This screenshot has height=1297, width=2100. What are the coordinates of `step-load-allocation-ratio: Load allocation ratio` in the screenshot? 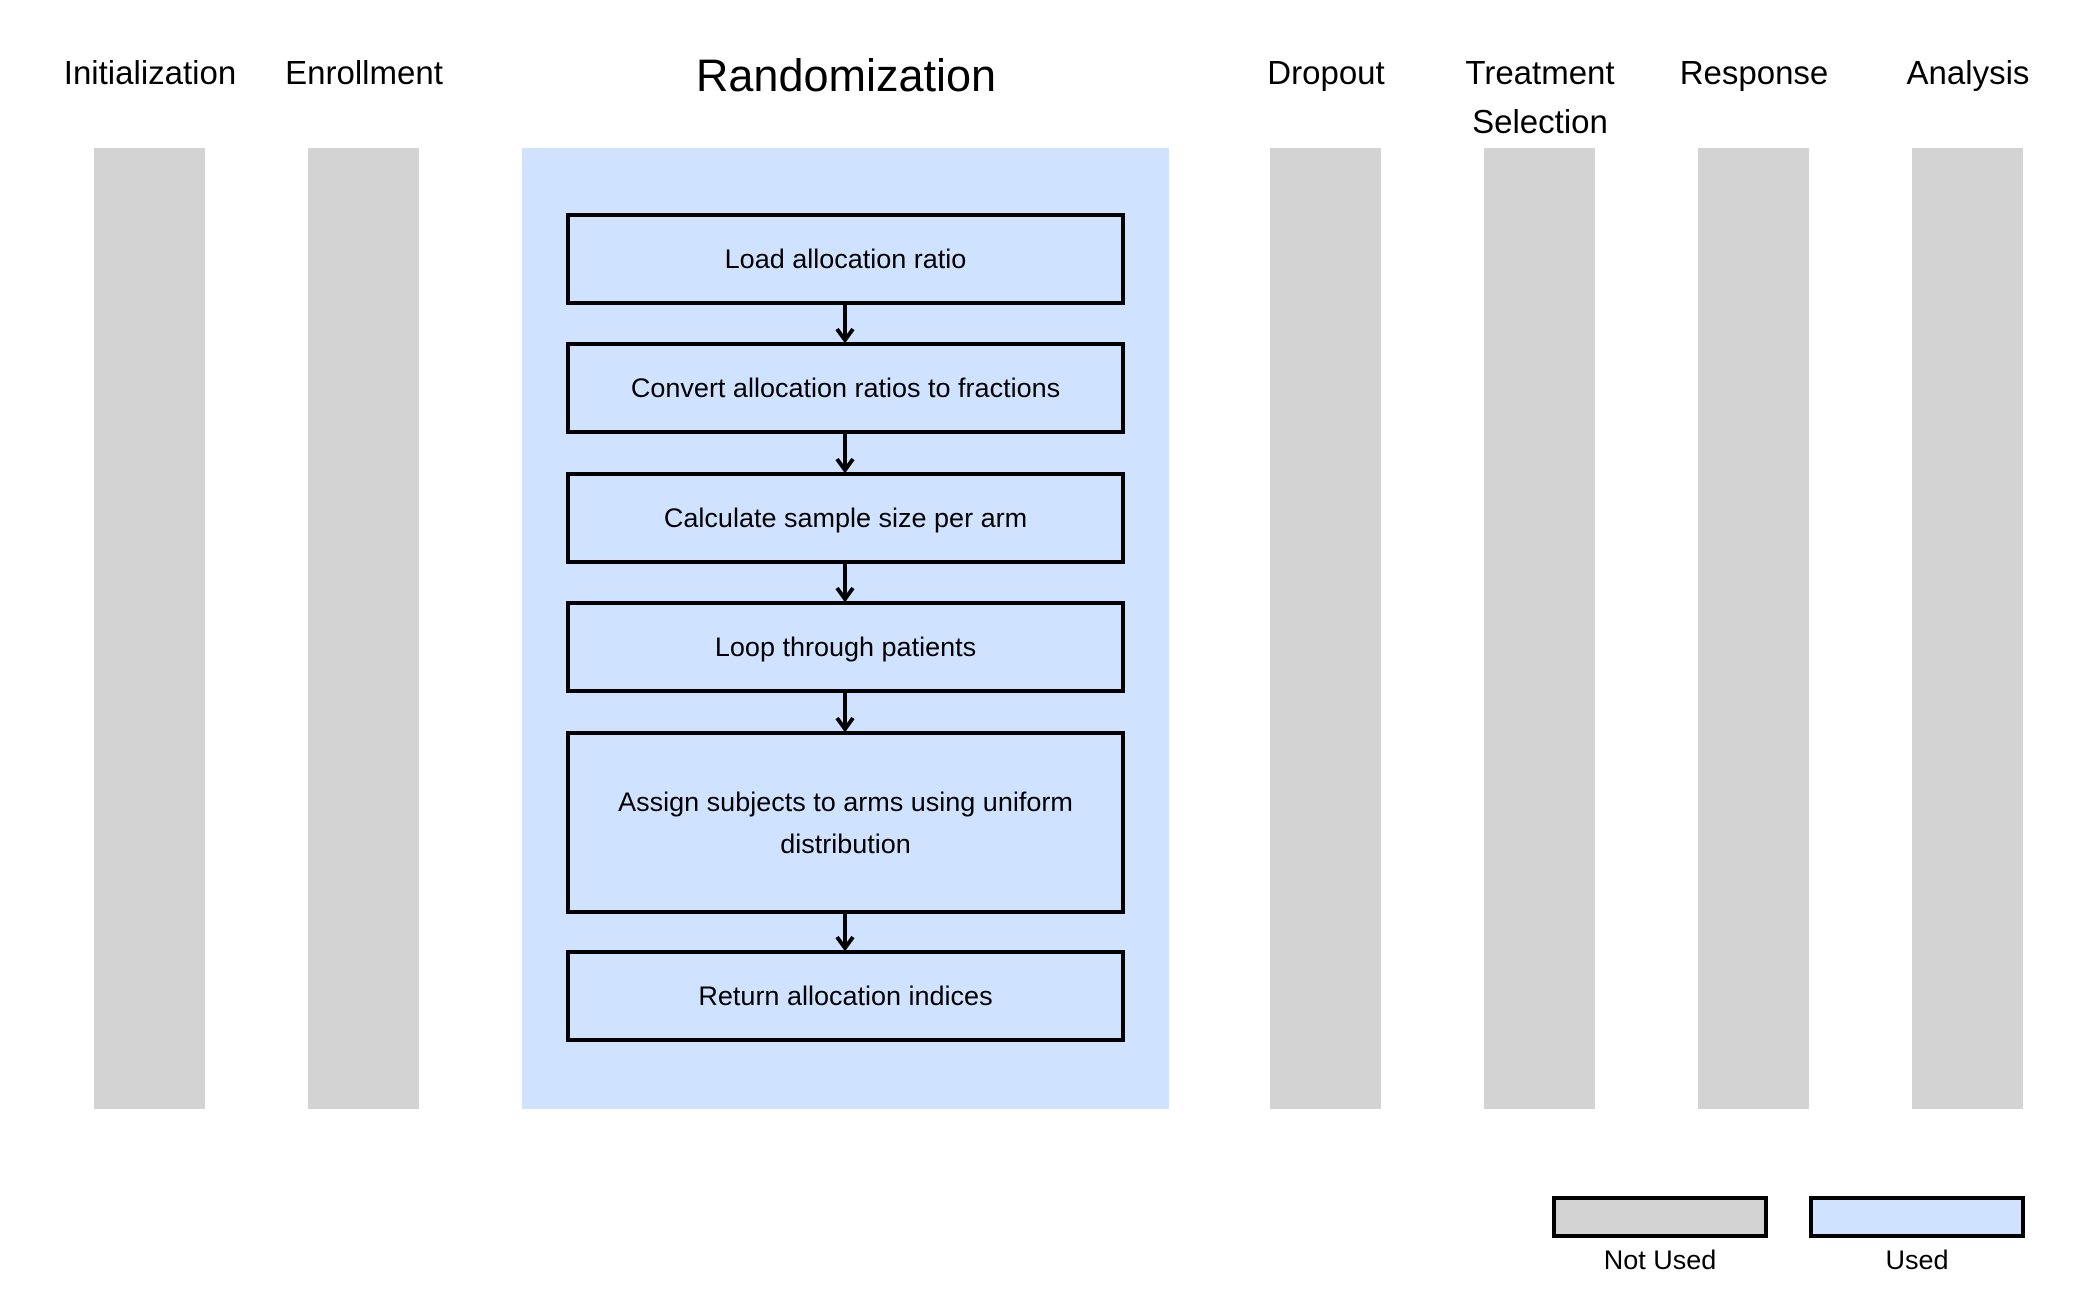 It's located at (845, 259).